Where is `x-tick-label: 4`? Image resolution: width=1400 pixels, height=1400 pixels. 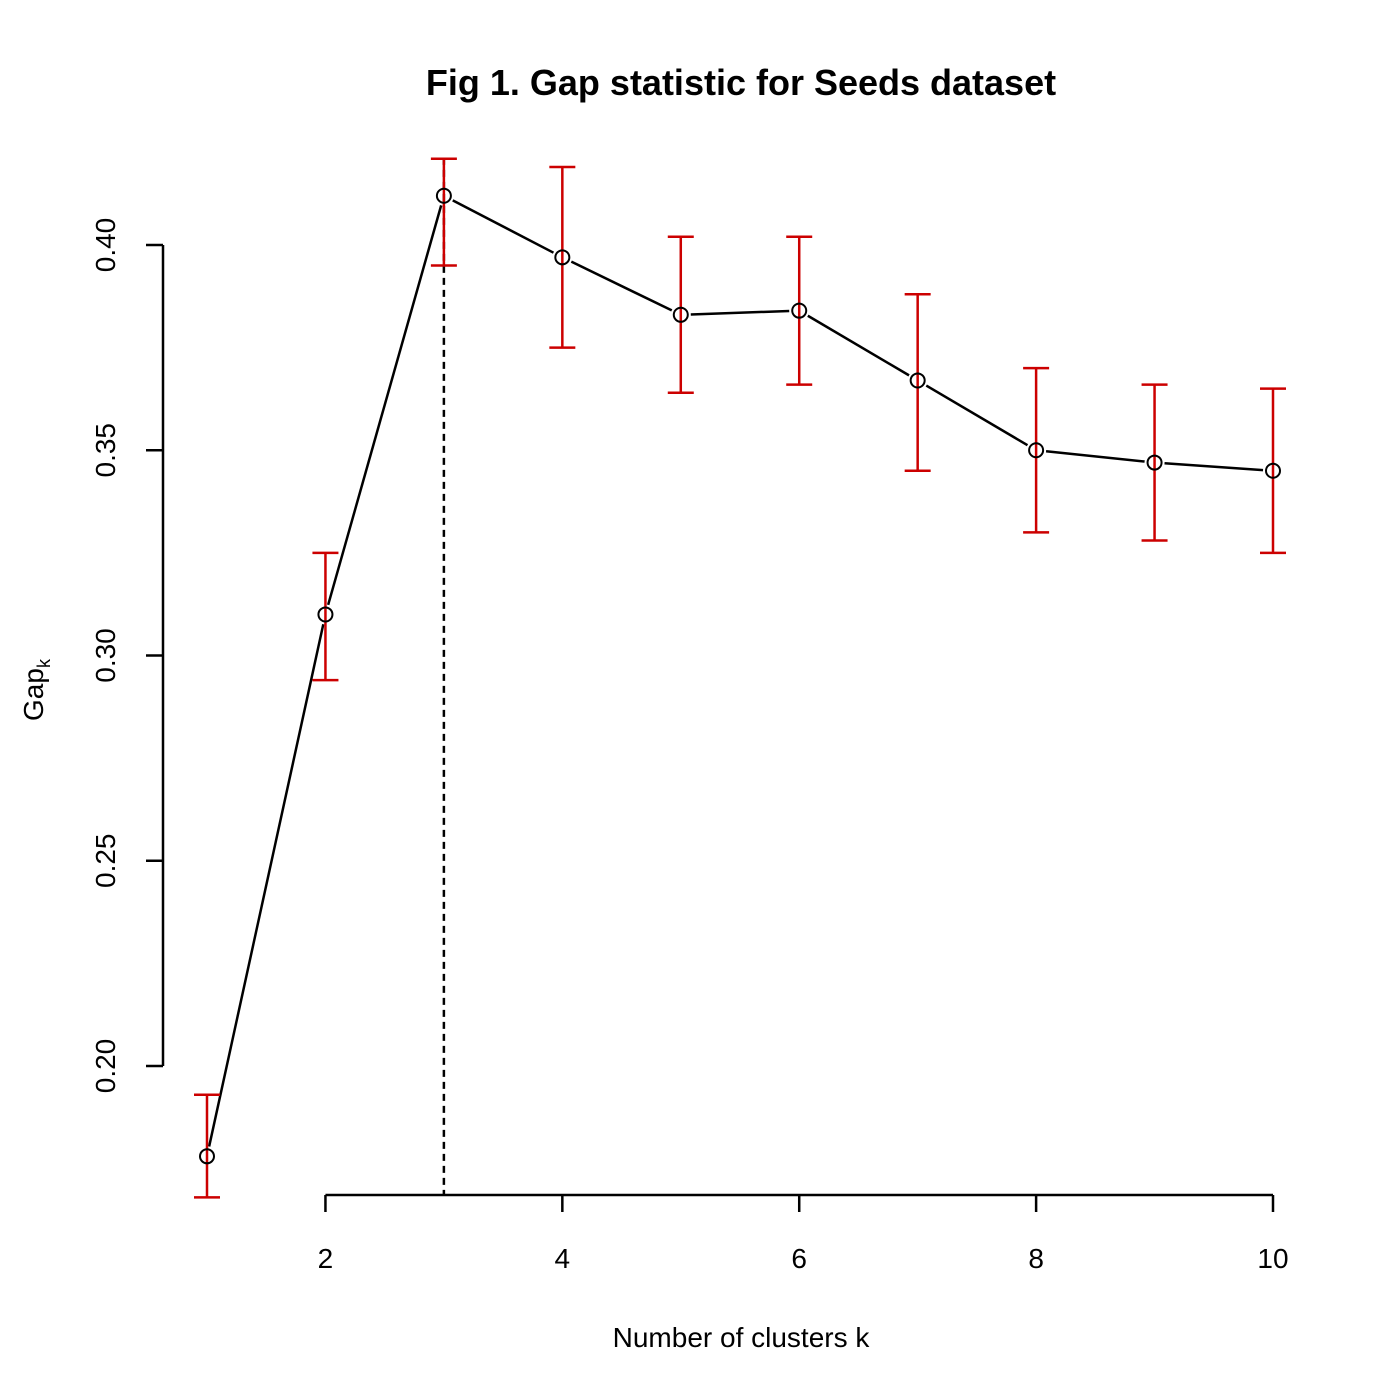
x-tick-label: 4 is located at coordinates (563, 1258).